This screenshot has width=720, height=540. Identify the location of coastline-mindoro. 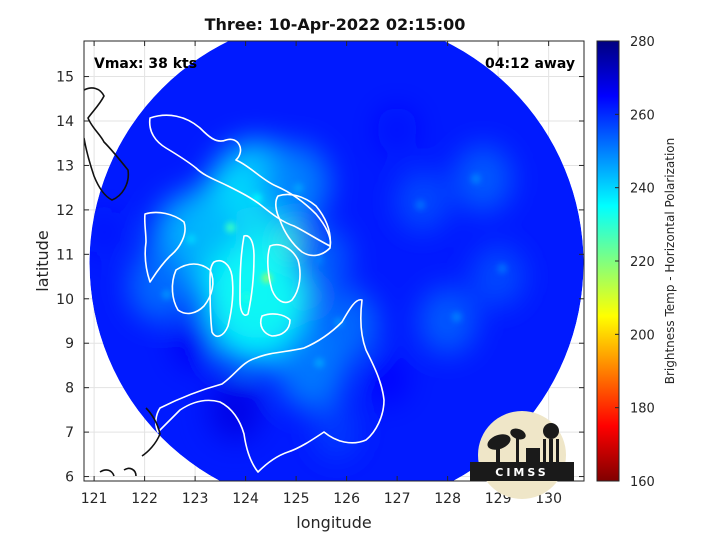
(164, 247).